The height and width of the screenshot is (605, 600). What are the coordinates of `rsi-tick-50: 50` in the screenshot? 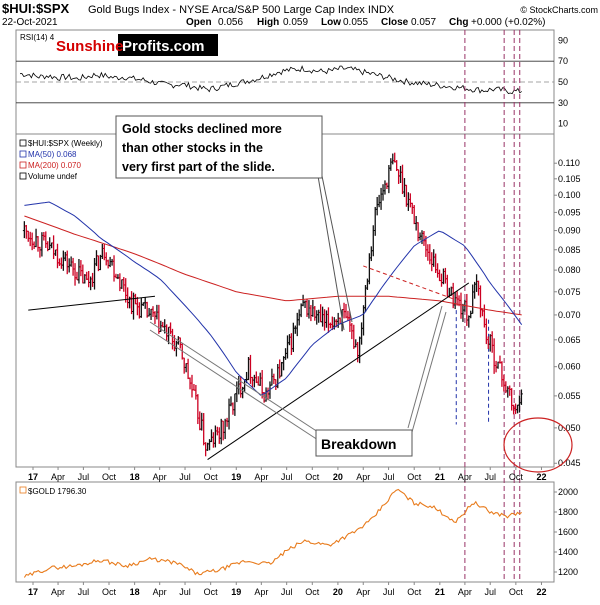 It's located at (563, 82).